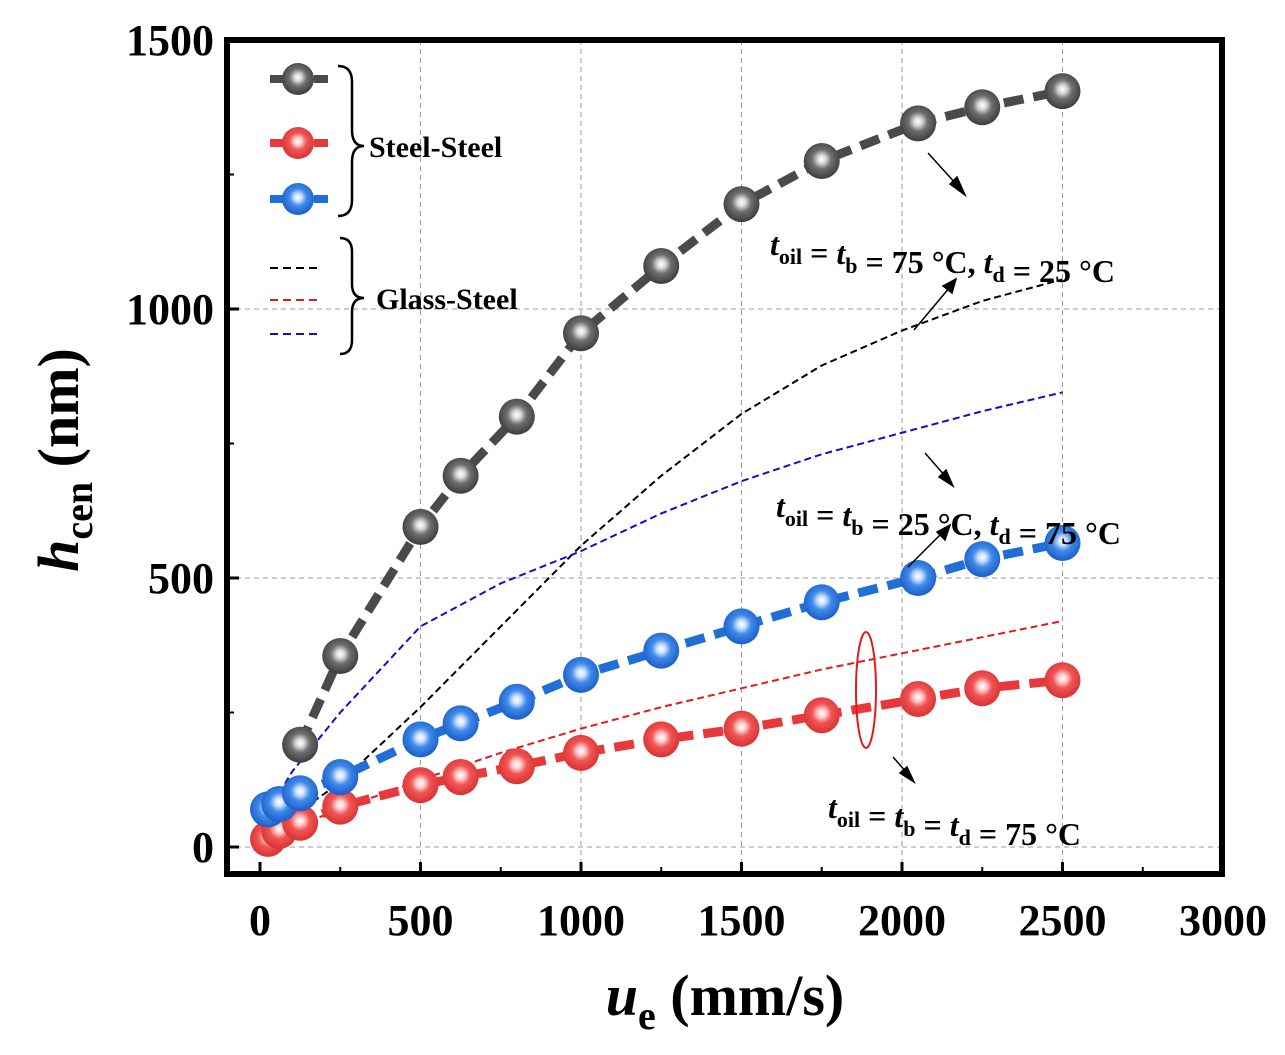 The image size is (1285, 1055). Describe the element at coordinates (260, 920) in the screenshot. I see `x-tick-label: 0` at that location.